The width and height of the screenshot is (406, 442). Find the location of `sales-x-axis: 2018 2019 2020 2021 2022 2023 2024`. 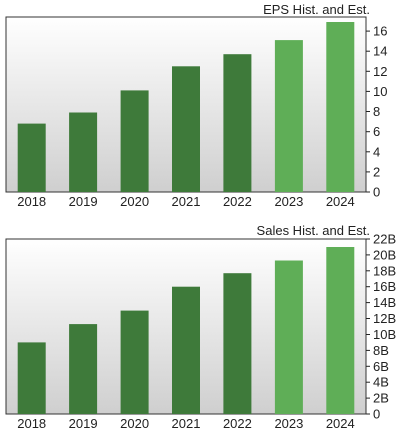

sales-x-axis: 2018 2019 2020 2021 2022 2023 2024 is located at coordinates (186, 423).